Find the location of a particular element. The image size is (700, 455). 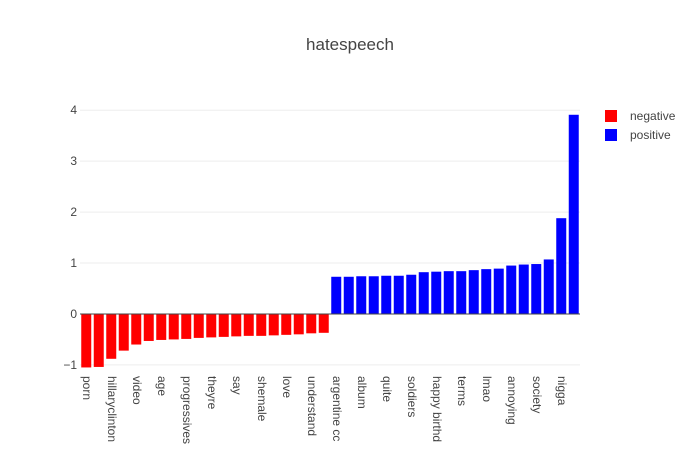

legend: negative positive is located at coordinates (640, 125).